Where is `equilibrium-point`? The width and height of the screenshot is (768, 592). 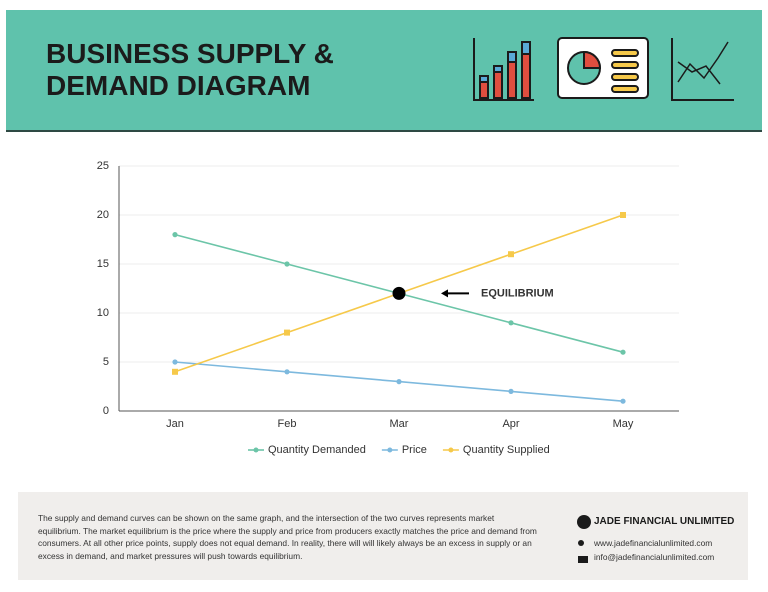
equilibrium-point is located at coordinates (399, 293).